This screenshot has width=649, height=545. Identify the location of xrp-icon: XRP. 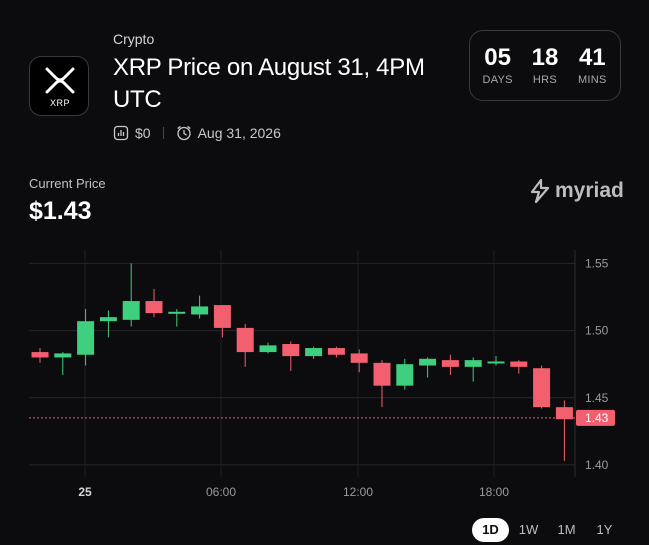
(60, 87).